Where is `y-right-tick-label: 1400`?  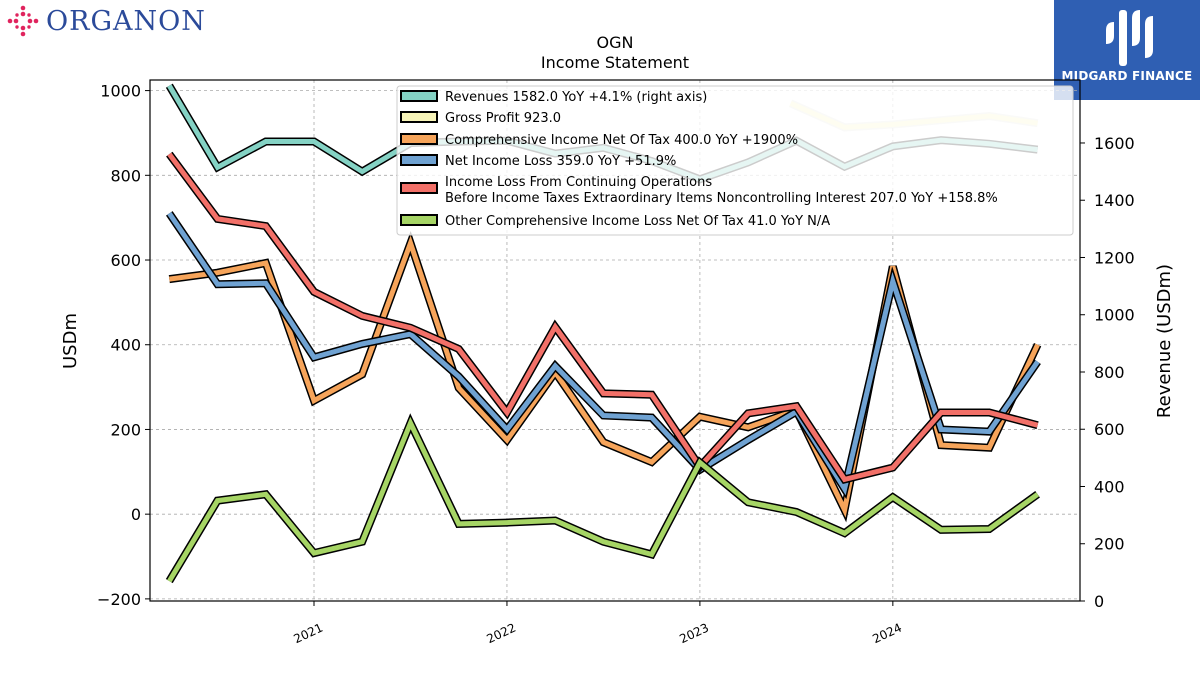 y-right-tick-label: 1400 is located at coordinates (1114, 200).